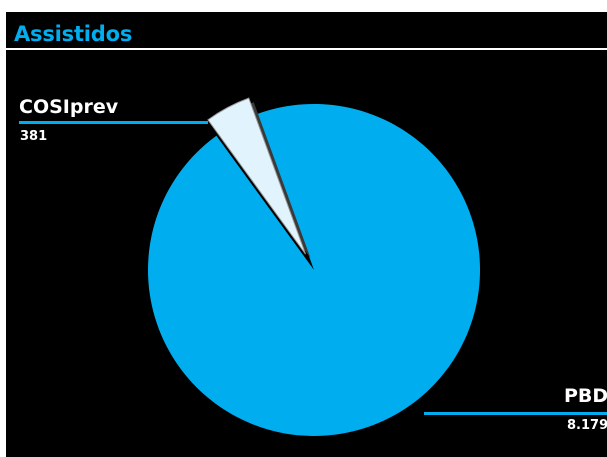 The width and height of the screenshot is (607, 457). Describe the element at coordinates (113, 122) in the screenshot. I see `leader-line-cosiprev` at that location.